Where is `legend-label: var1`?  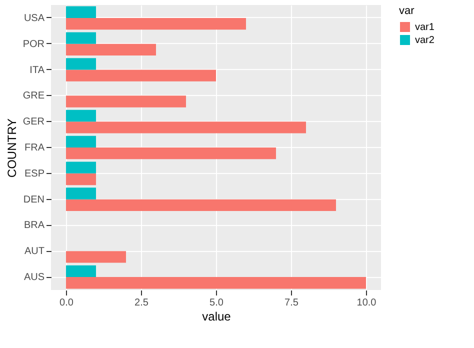 legend-label: var1 is located at coordinates (425, 27).